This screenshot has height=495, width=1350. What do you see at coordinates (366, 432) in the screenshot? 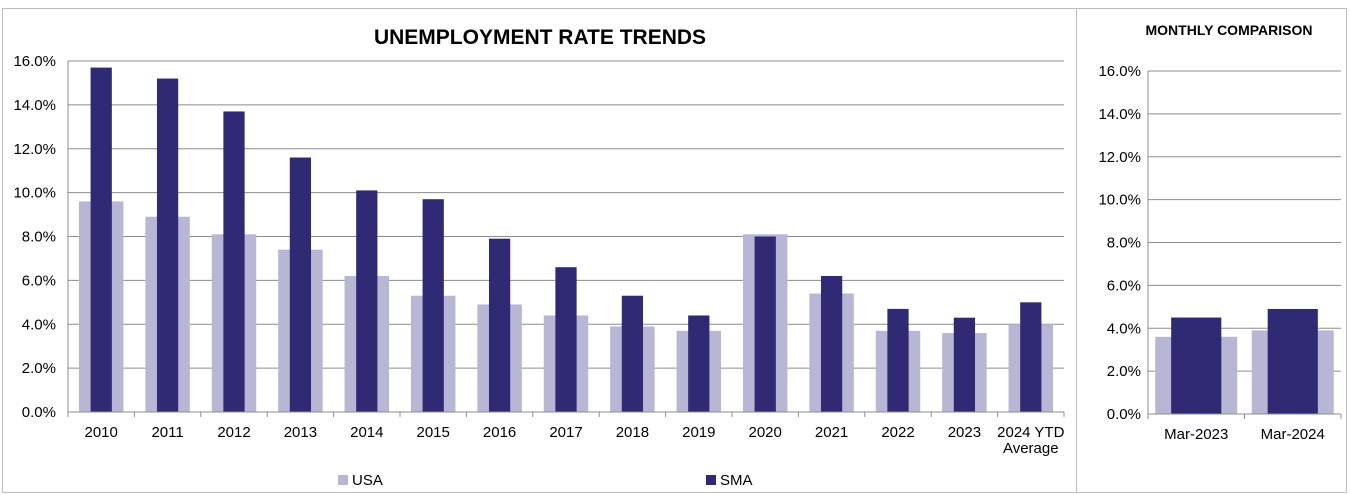
I see `main-category-label: 2014` at bounding box center [366, 432].